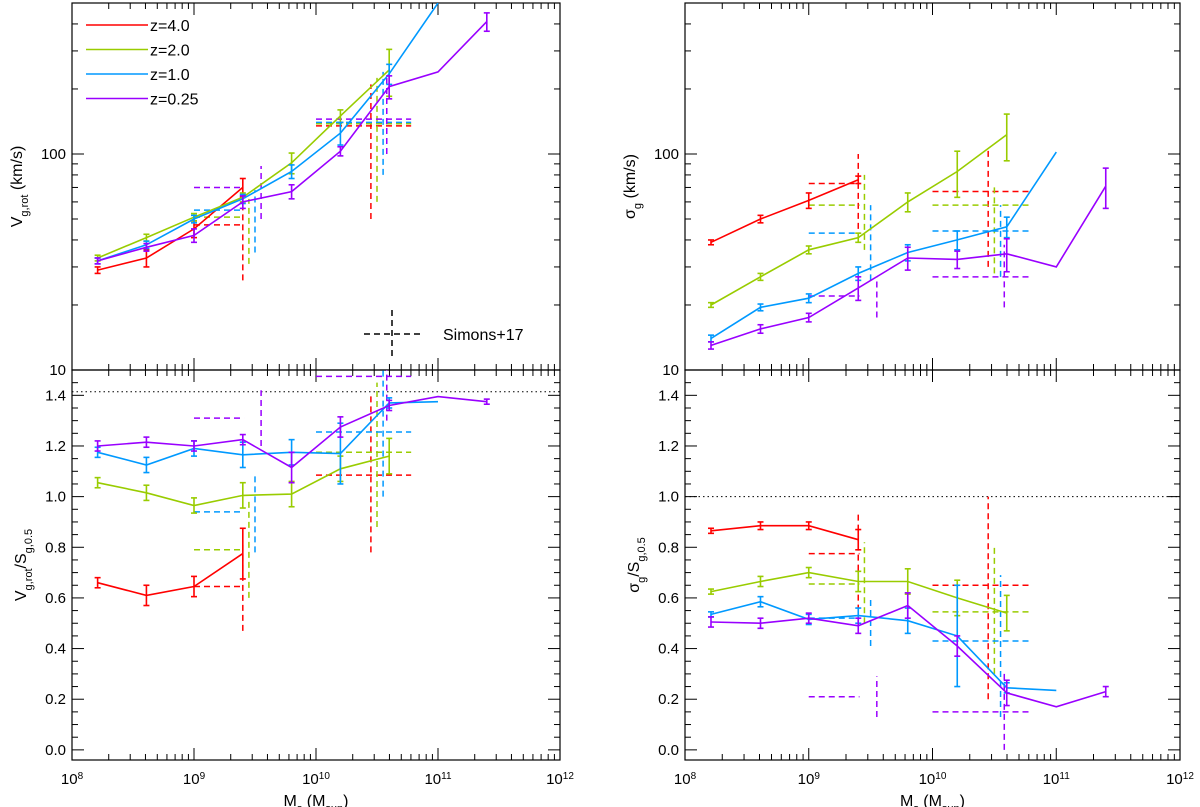 The width and height of the screenshot is (1200, 807). What do you see at coordinates (170, 51) in the screenshot?
I see `legend-label: z=2.0` at bounding box center [170, 51].